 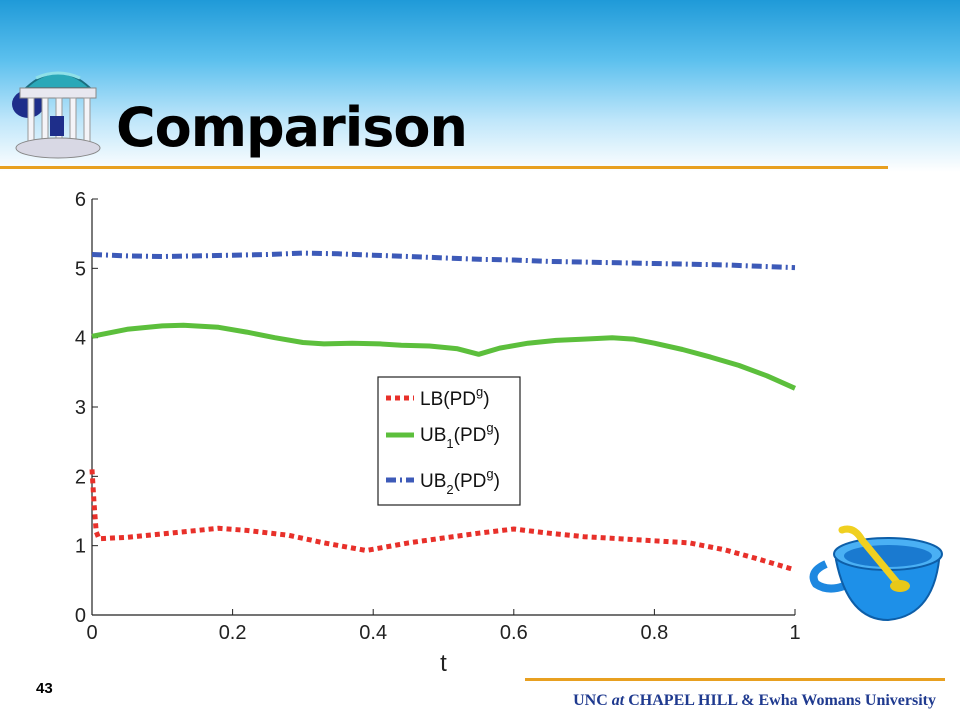 I want to click on old-well-logo, so click(x=56, y=115).